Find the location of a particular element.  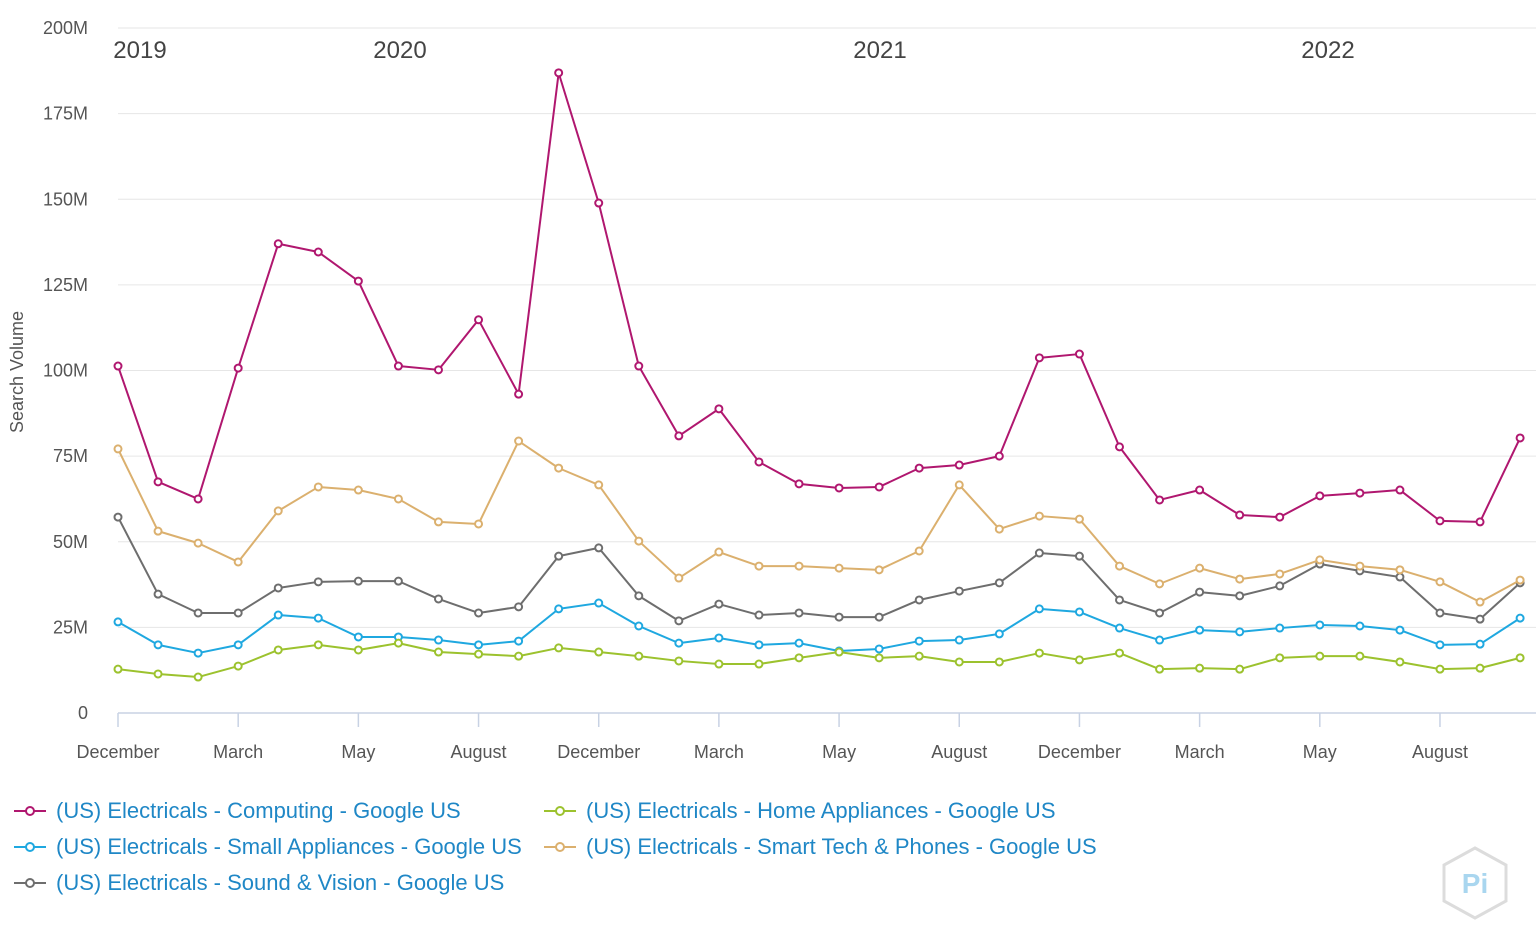

y-axis-label: Search Volume is located at coordinates (17, 372).